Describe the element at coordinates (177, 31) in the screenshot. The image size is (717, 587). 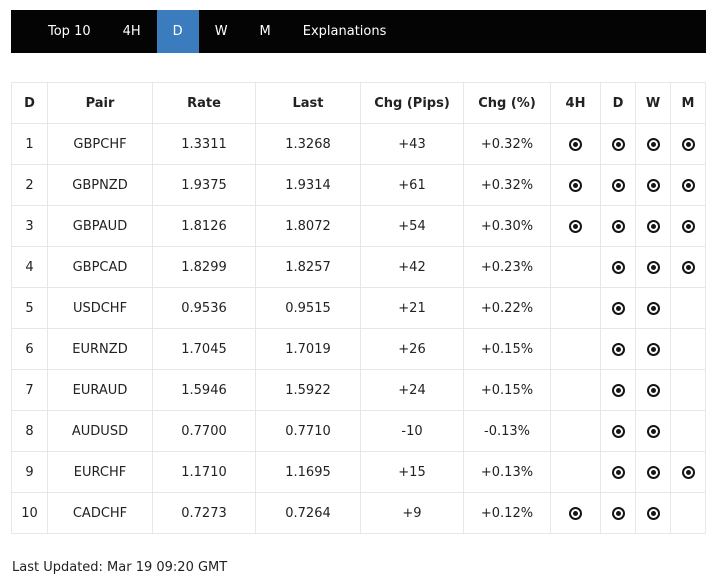
I see `nav-item-d: D` at that location.